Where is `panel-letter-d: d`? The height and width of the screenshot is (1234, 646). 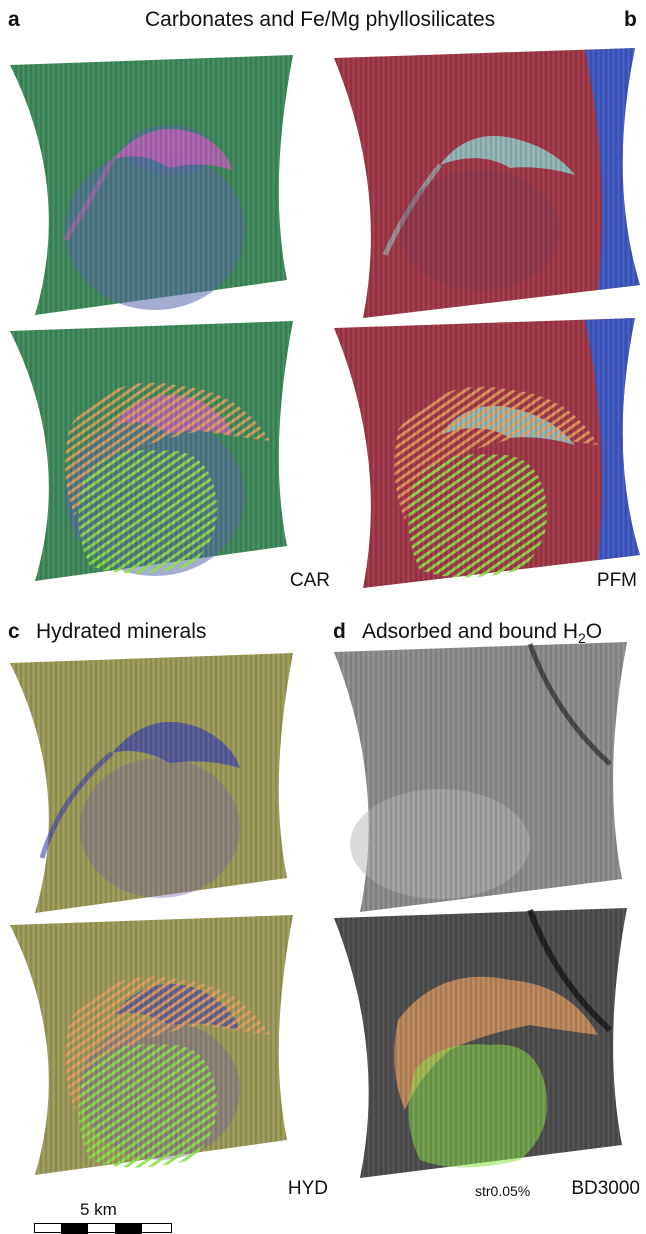 panel-letter-d: d is located at coordinates (339, 631).